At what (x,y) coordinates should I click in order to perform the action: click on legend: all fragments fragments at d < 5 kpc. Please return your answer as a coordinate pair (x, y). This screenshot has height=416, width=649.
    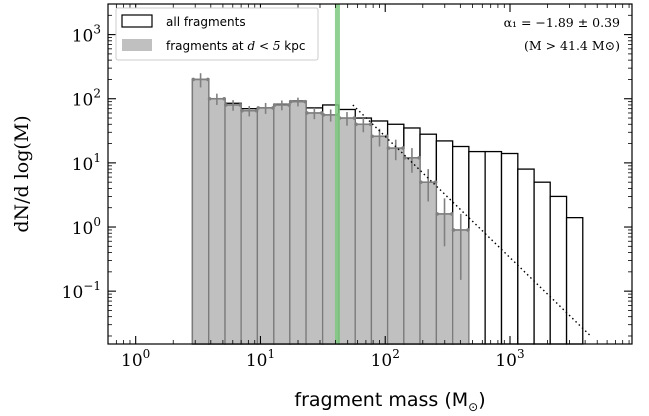
    Looking at the image, I should click on (217, 34).